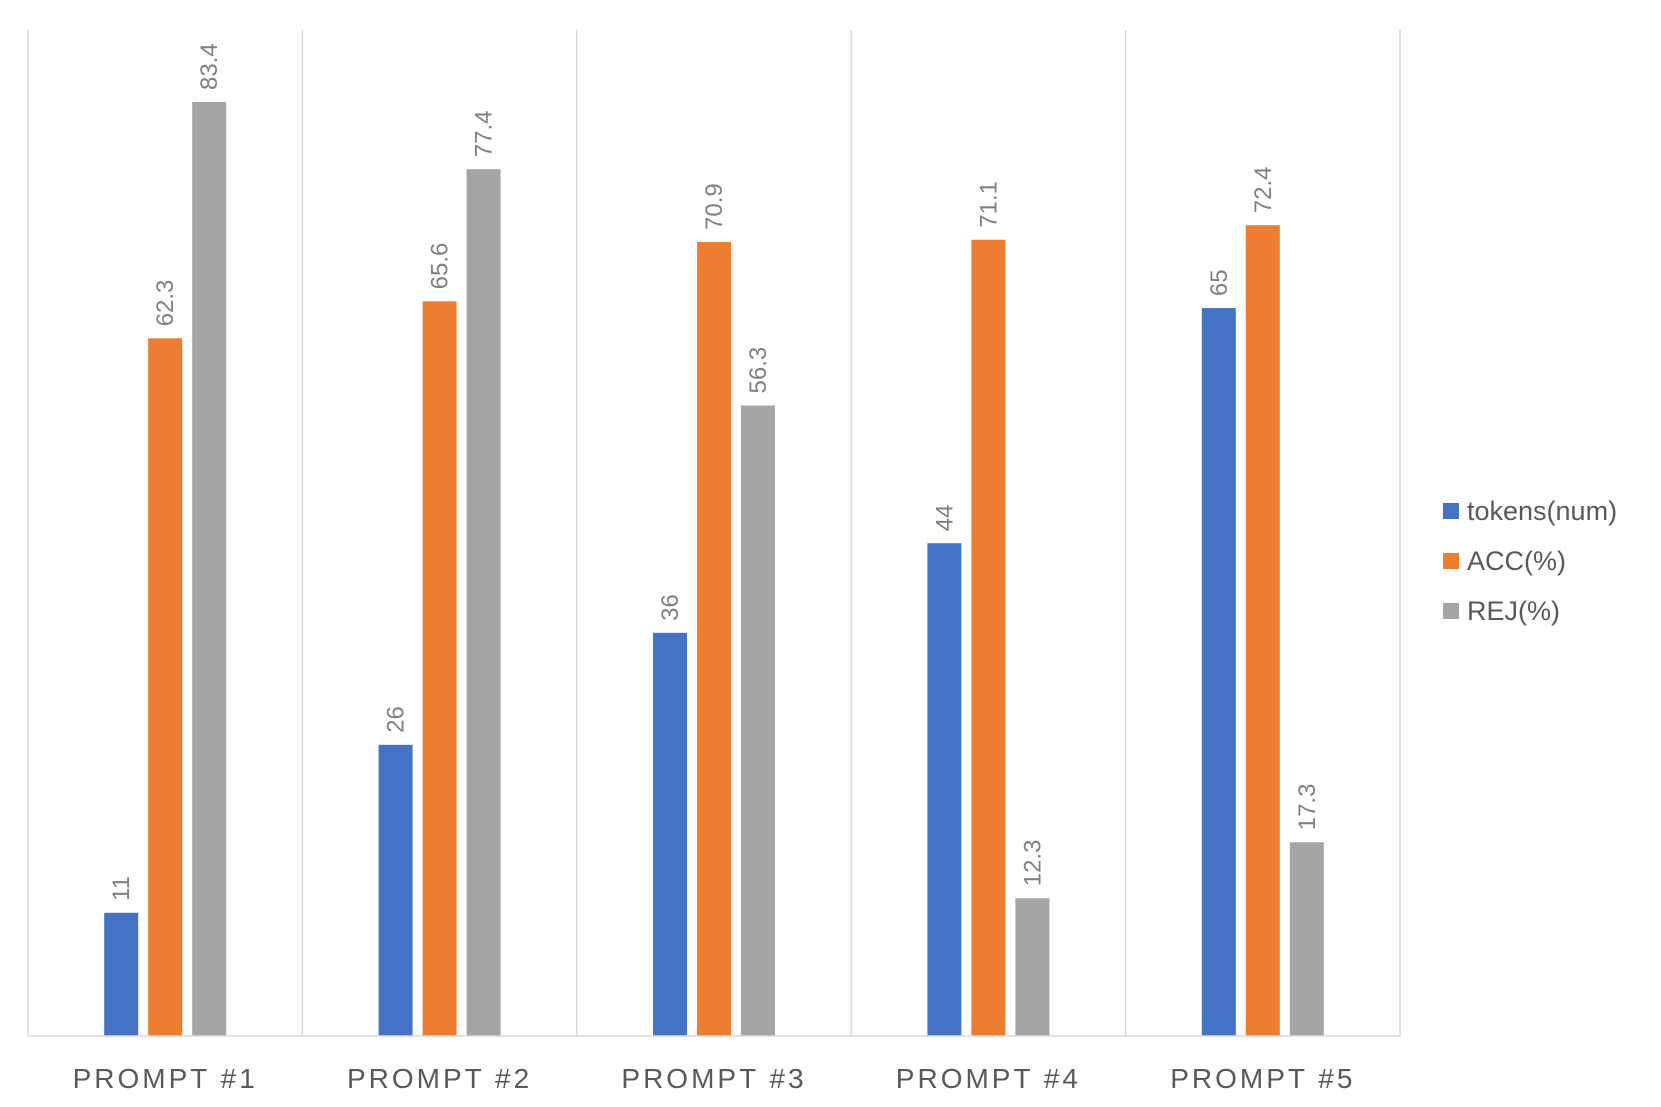 The image size is (1661, 1107). What do you see at coordinates (440, 266) in the screenshot?
I see `data-label: 65.6` at bounding box center [440, 266].